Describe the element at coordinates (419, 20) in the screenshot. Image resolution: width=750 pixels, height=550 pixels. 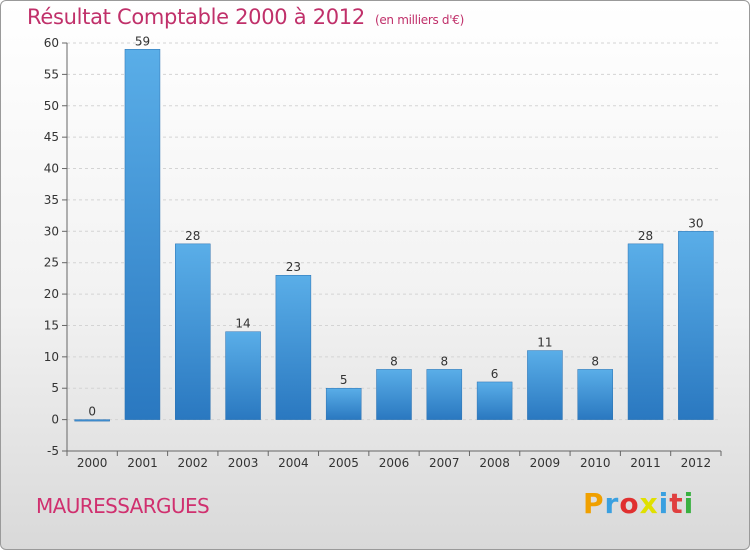
I see `chart-subtitle: (en milliers d'€)` at that location.